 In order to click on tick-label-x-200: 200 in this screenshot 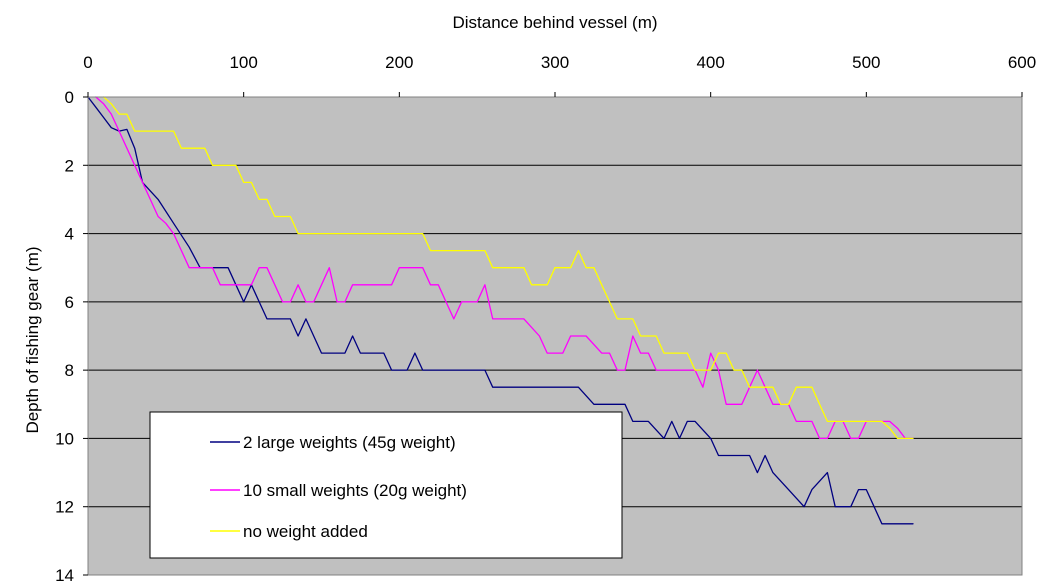, I will do `click(399, 62)`.